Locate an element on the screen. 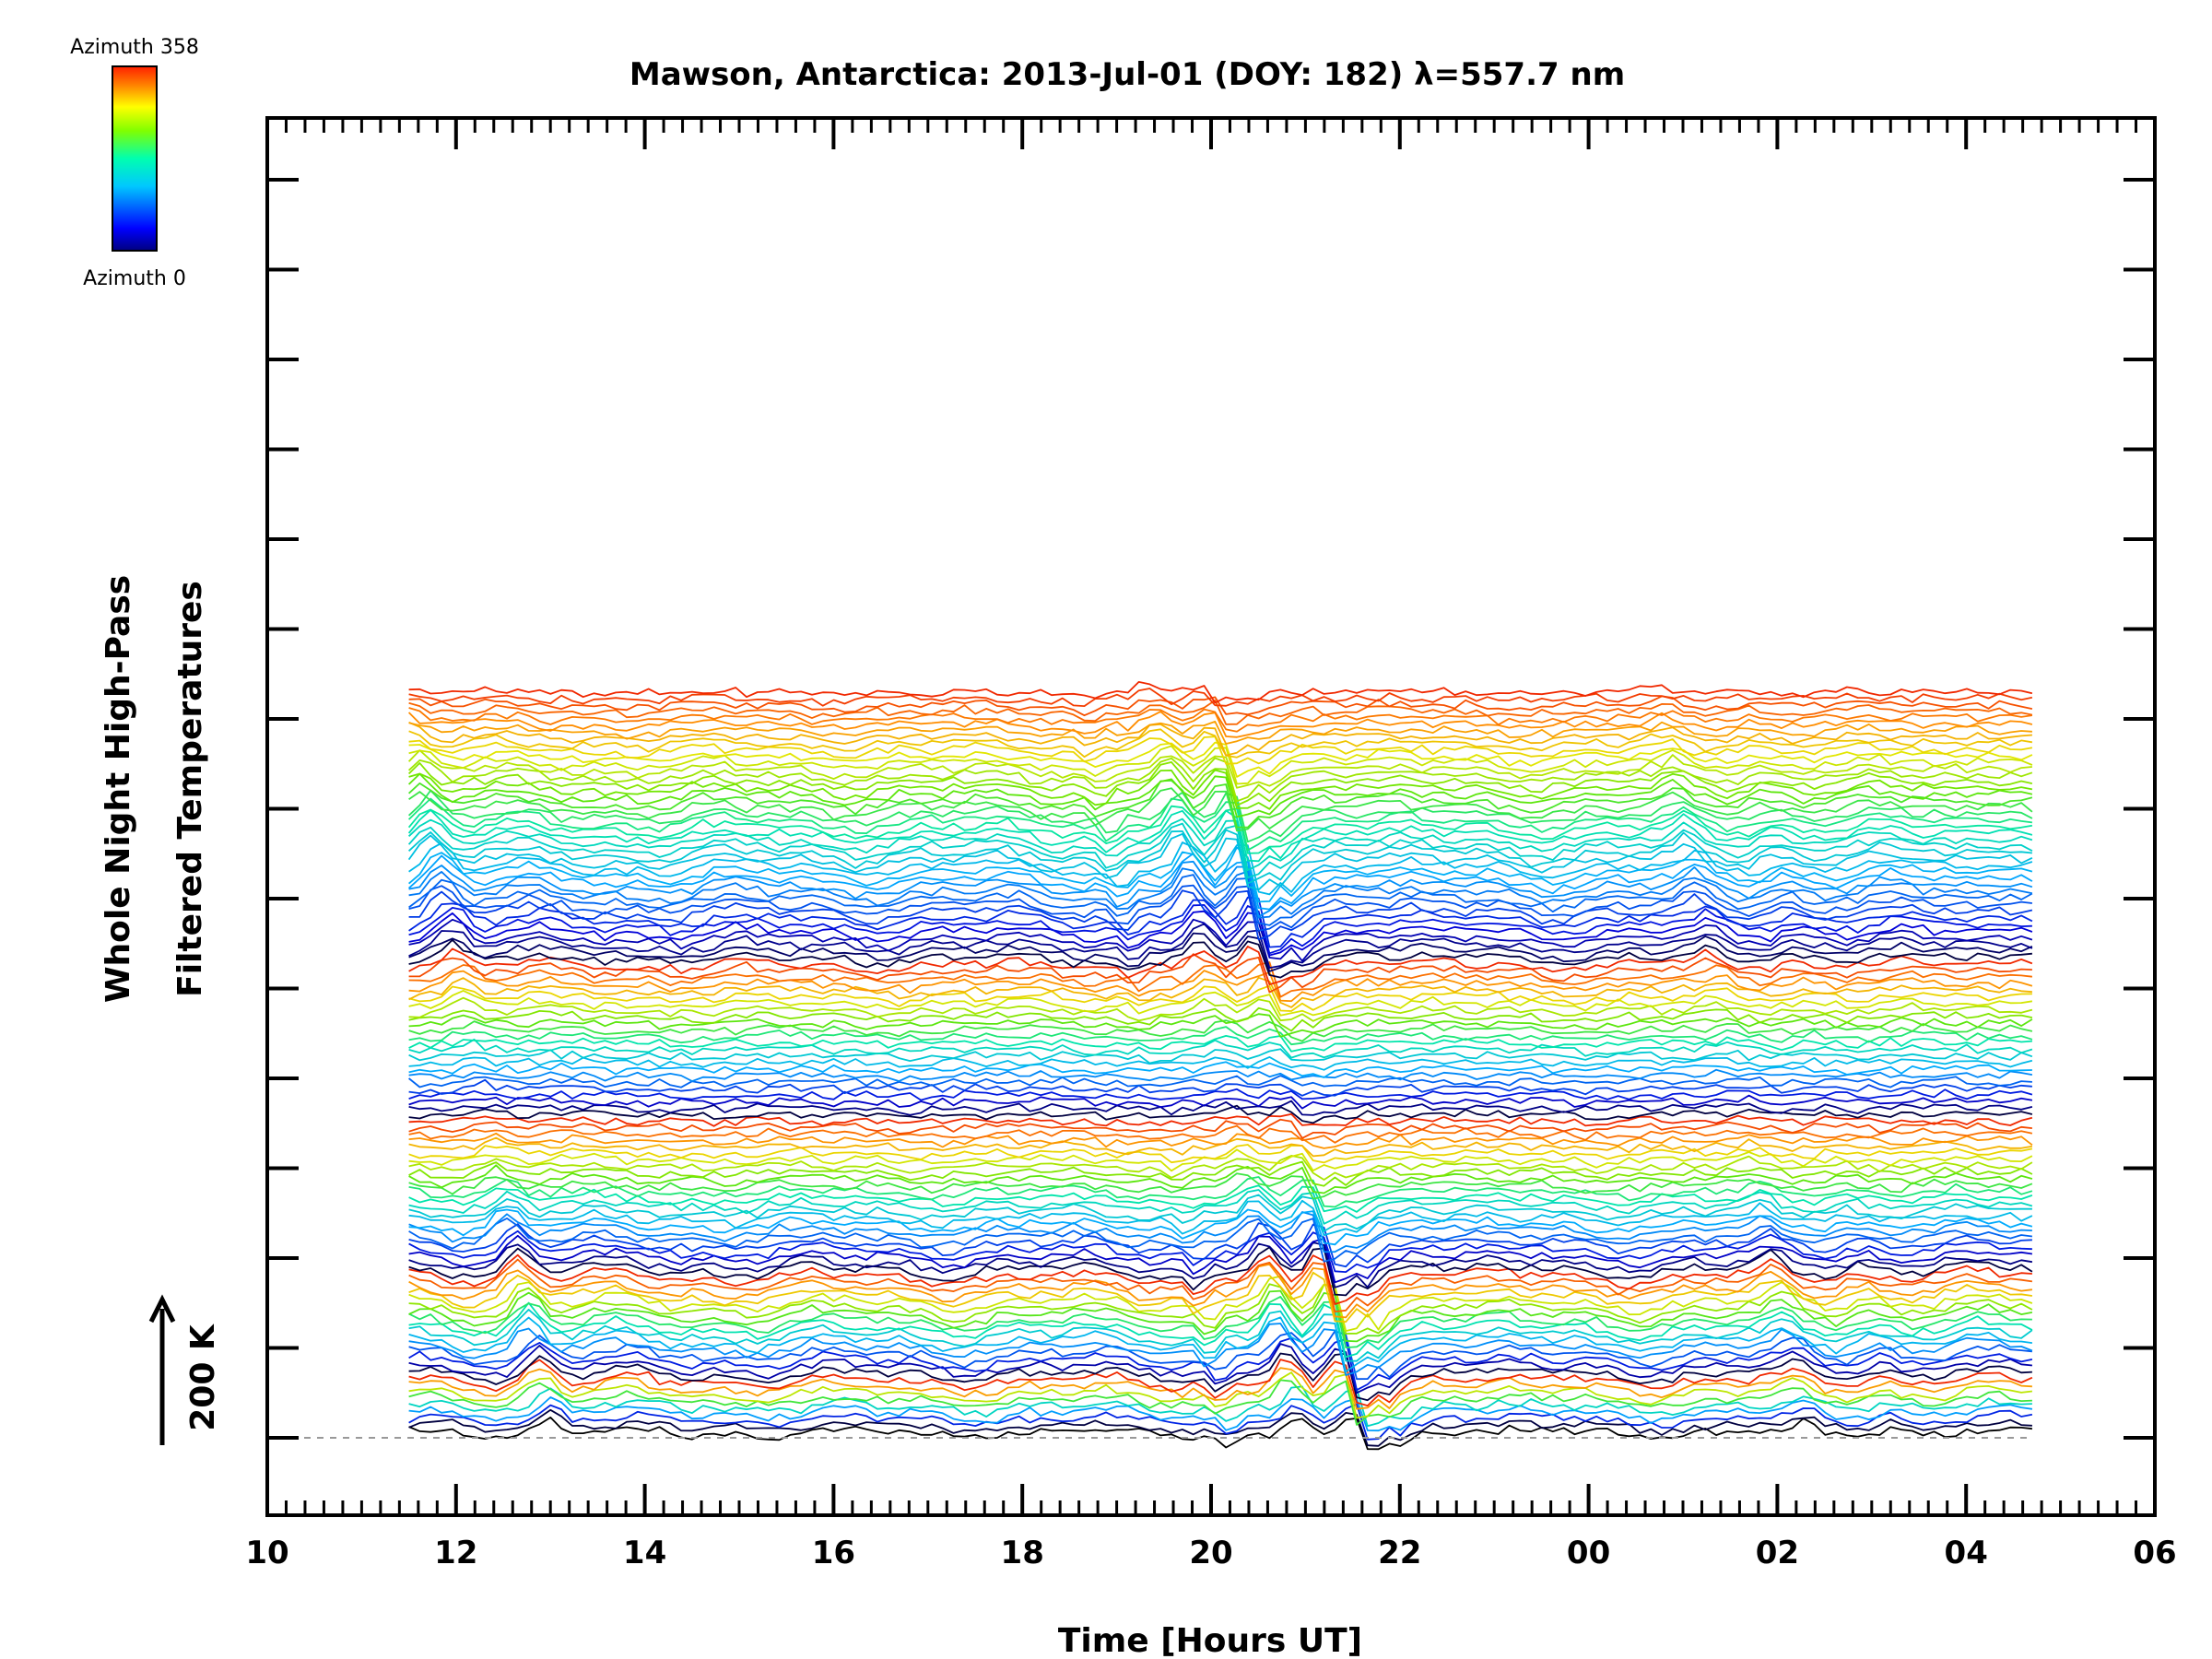 This screenshot has height=1659, width=2212. x-tick-label: 02 is located at coordinates (1777, 1553).